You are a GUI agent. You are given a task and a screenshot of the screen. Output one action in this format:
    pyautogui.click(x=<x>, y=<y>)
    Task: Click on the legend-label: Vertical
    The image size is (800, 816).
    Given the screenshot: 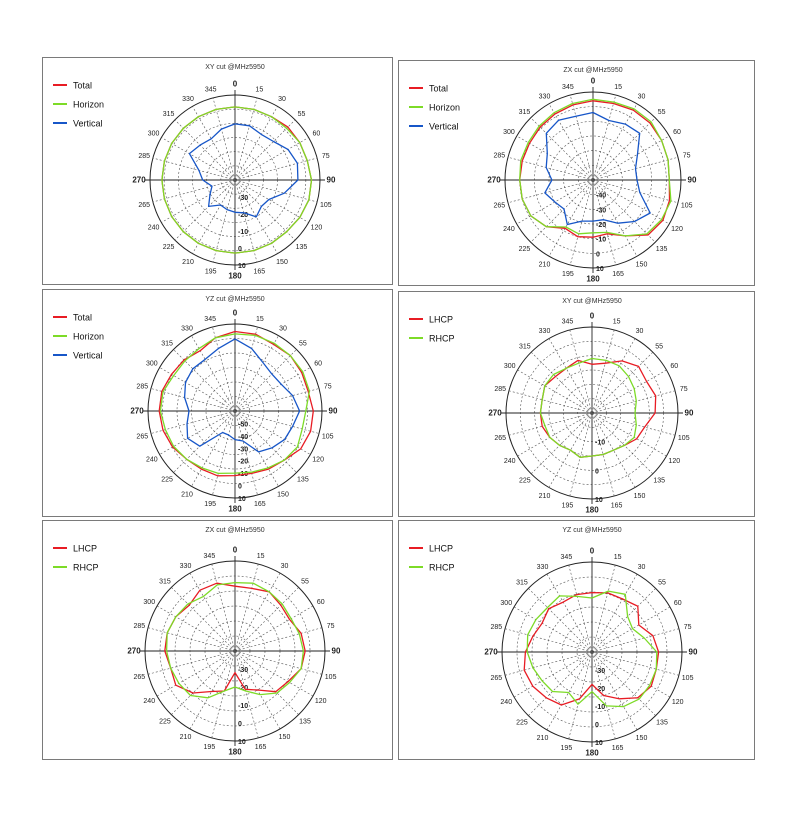 What is the action you would take?
    pyautogui.click(x=88, y=124)
    